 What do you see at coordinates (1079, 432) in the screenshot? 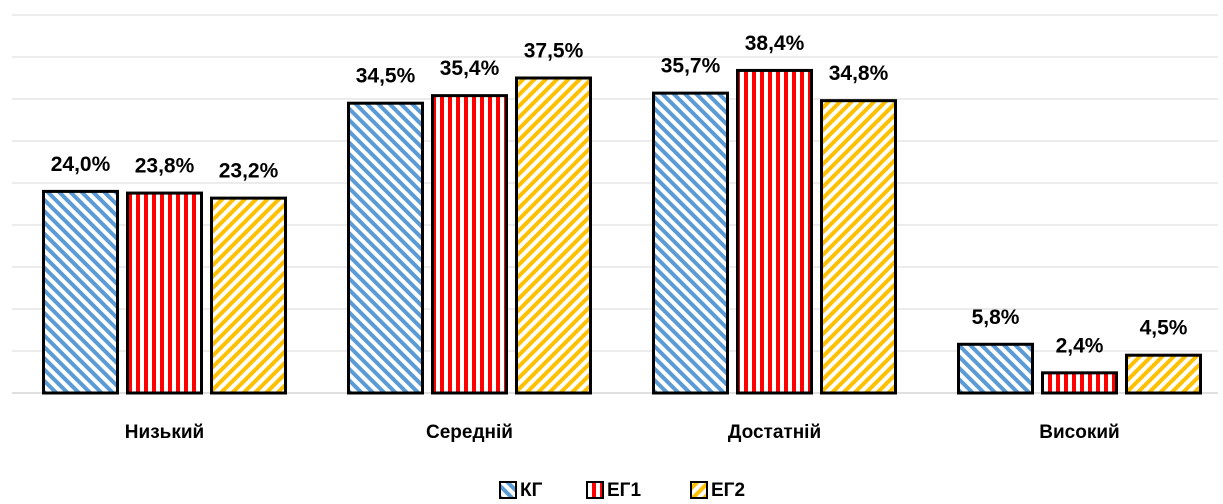
I see `x-tick-label: Високий` at bounding box center [1079, 432].